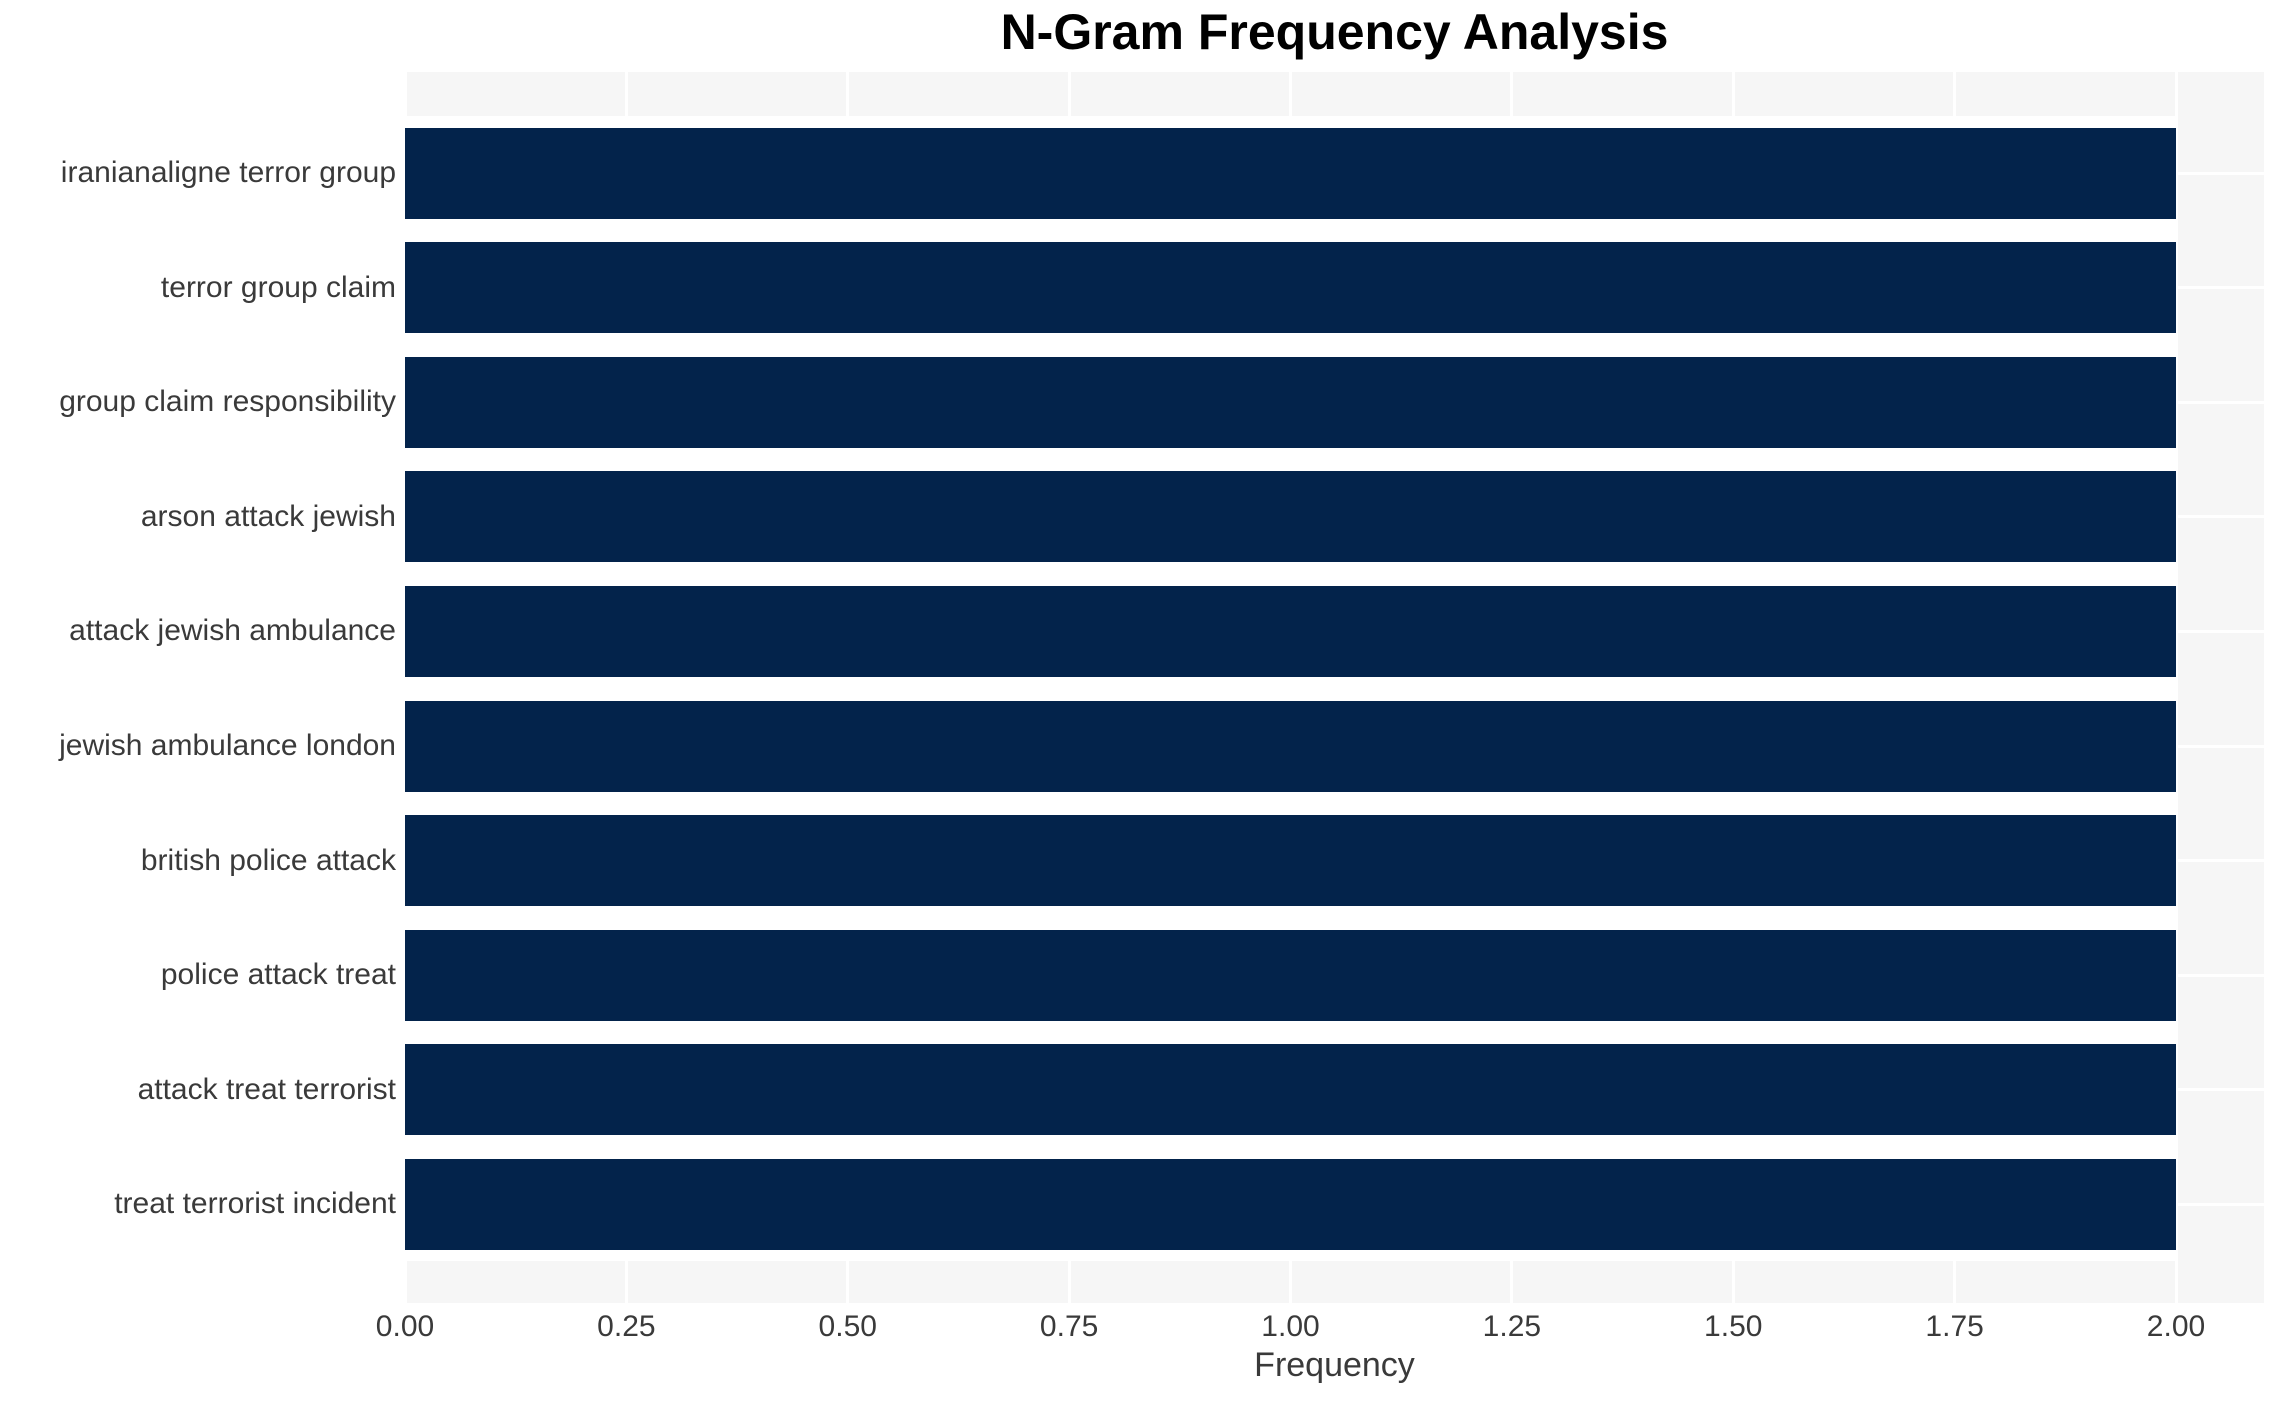  Describe the element at coordinates (278, 975) in the screenshot. I see `y-tick-label: police attack treat` at that location.